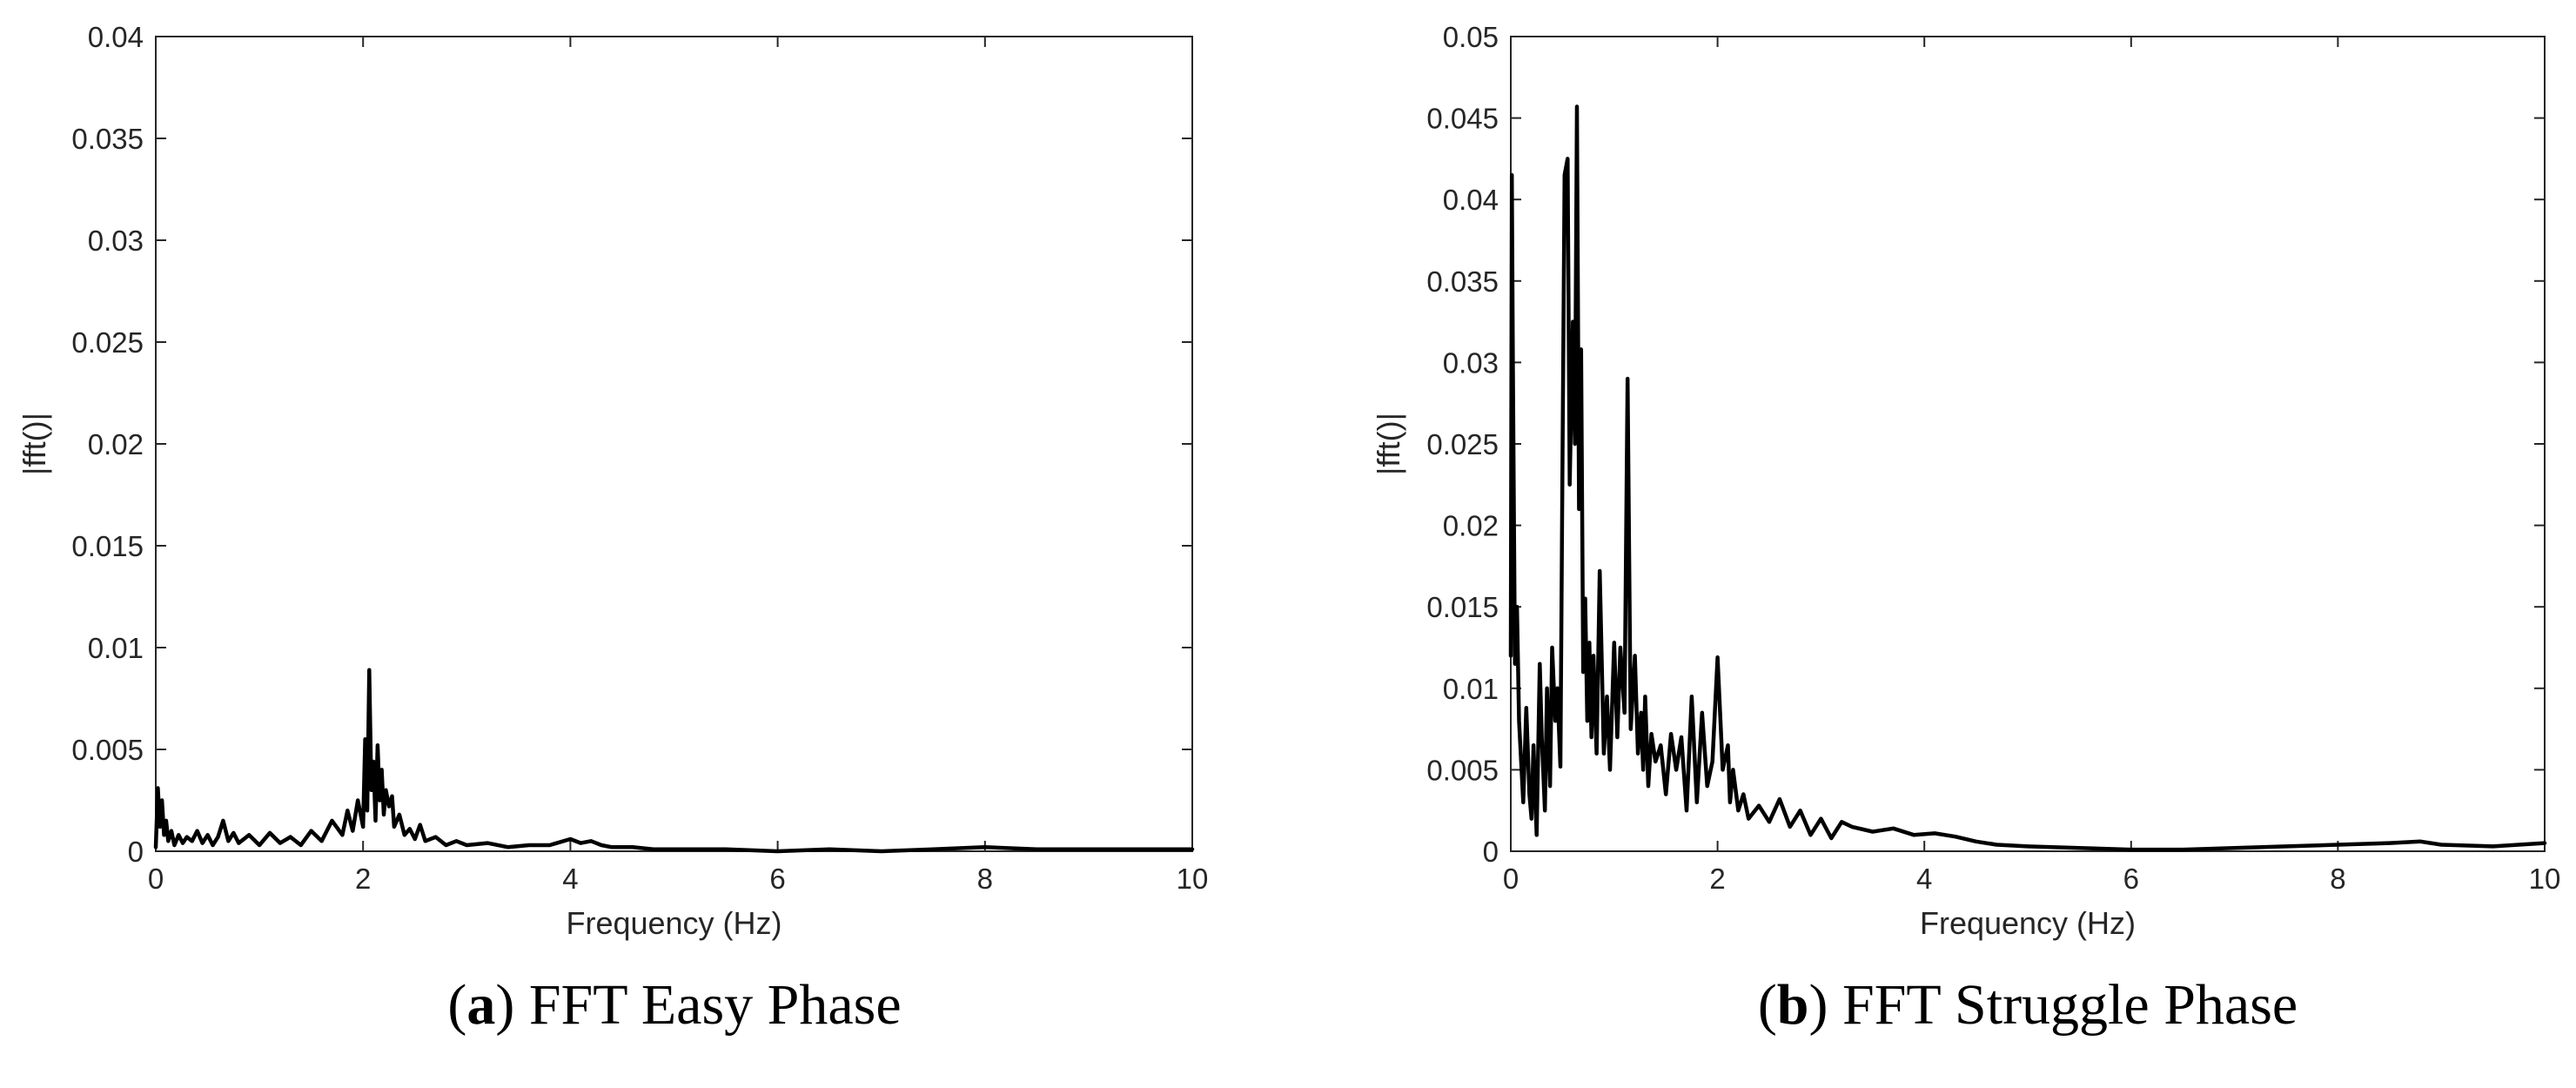  What do you see at coordinates (707, 1005) in the screenshot?
I see `caption-text: FFT Easy Phase` at bounding box center [707, 1005].